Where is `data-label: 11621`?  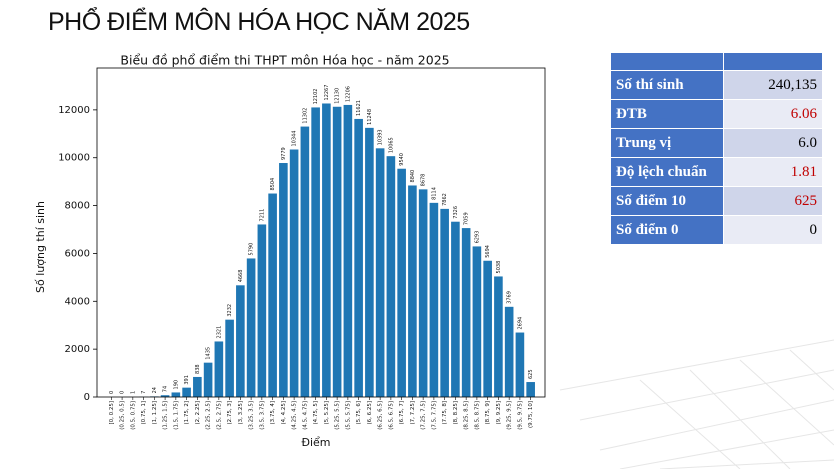
data-label: 11621 is located at coordinates (359, 108).